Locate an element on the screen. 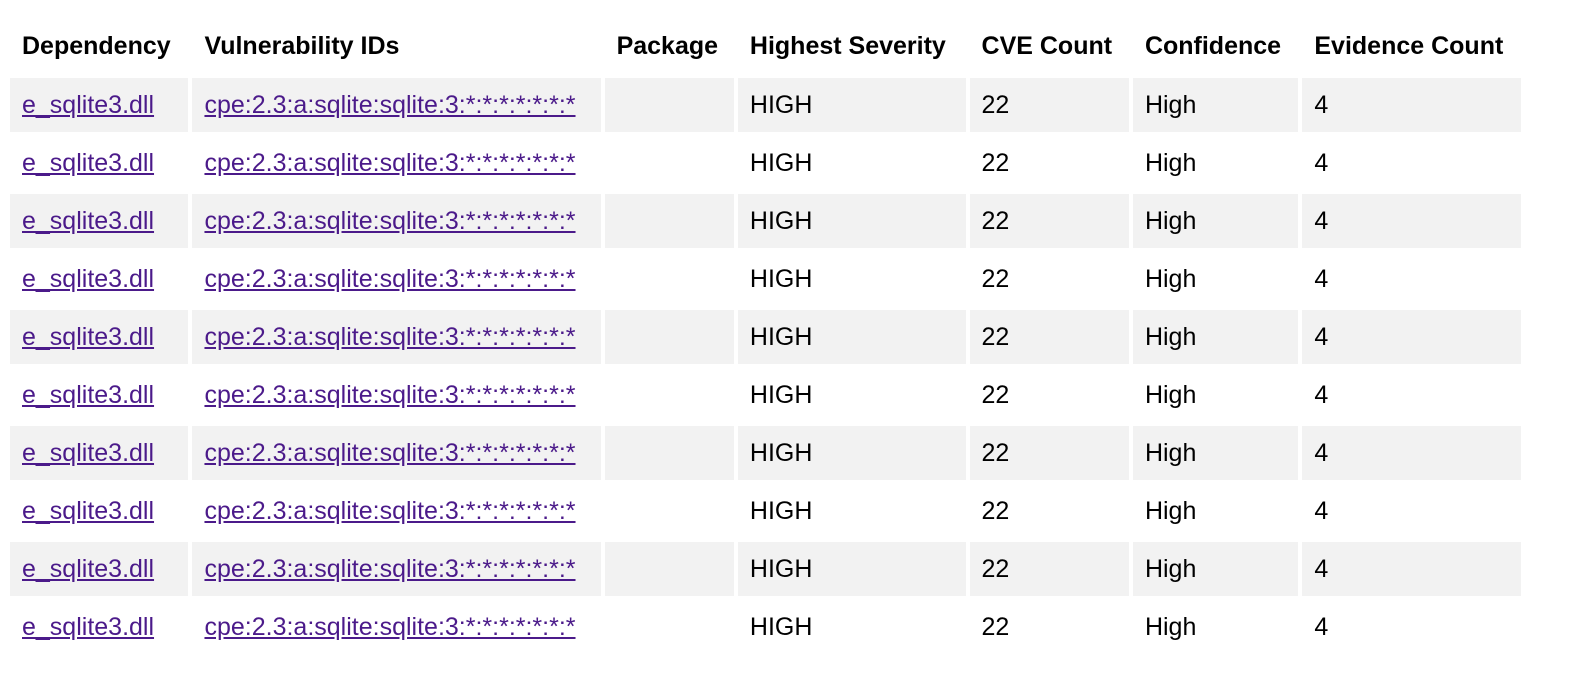 This screenshot has height=674, width=1578. header-package: Package is located at coordinates (667, 45).